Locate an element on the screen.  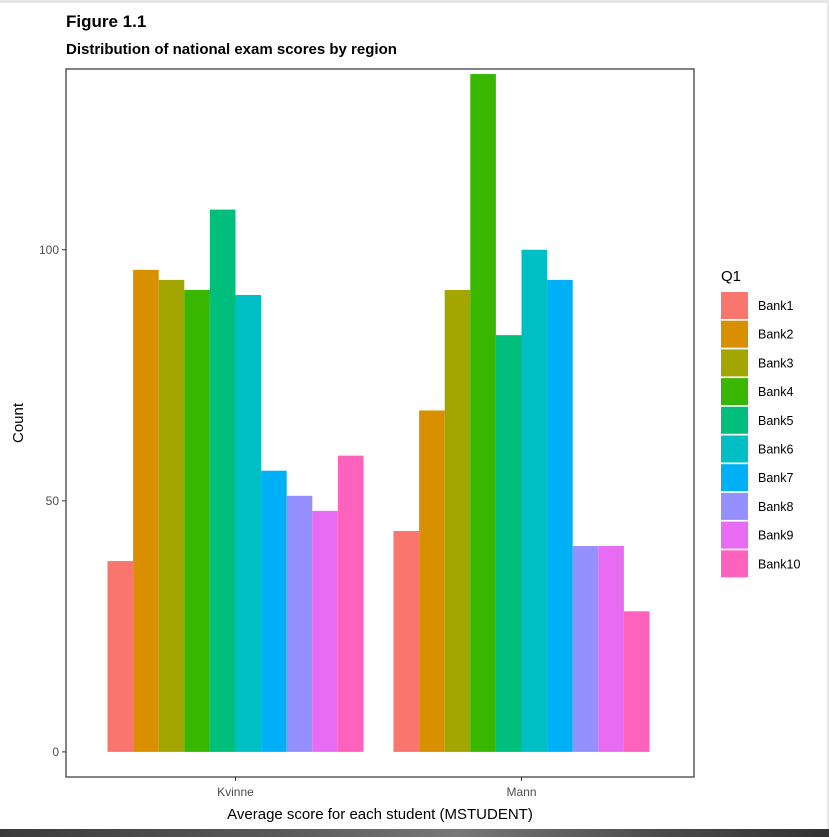
legend-key-bank4 is located at coordinates (734, 392).